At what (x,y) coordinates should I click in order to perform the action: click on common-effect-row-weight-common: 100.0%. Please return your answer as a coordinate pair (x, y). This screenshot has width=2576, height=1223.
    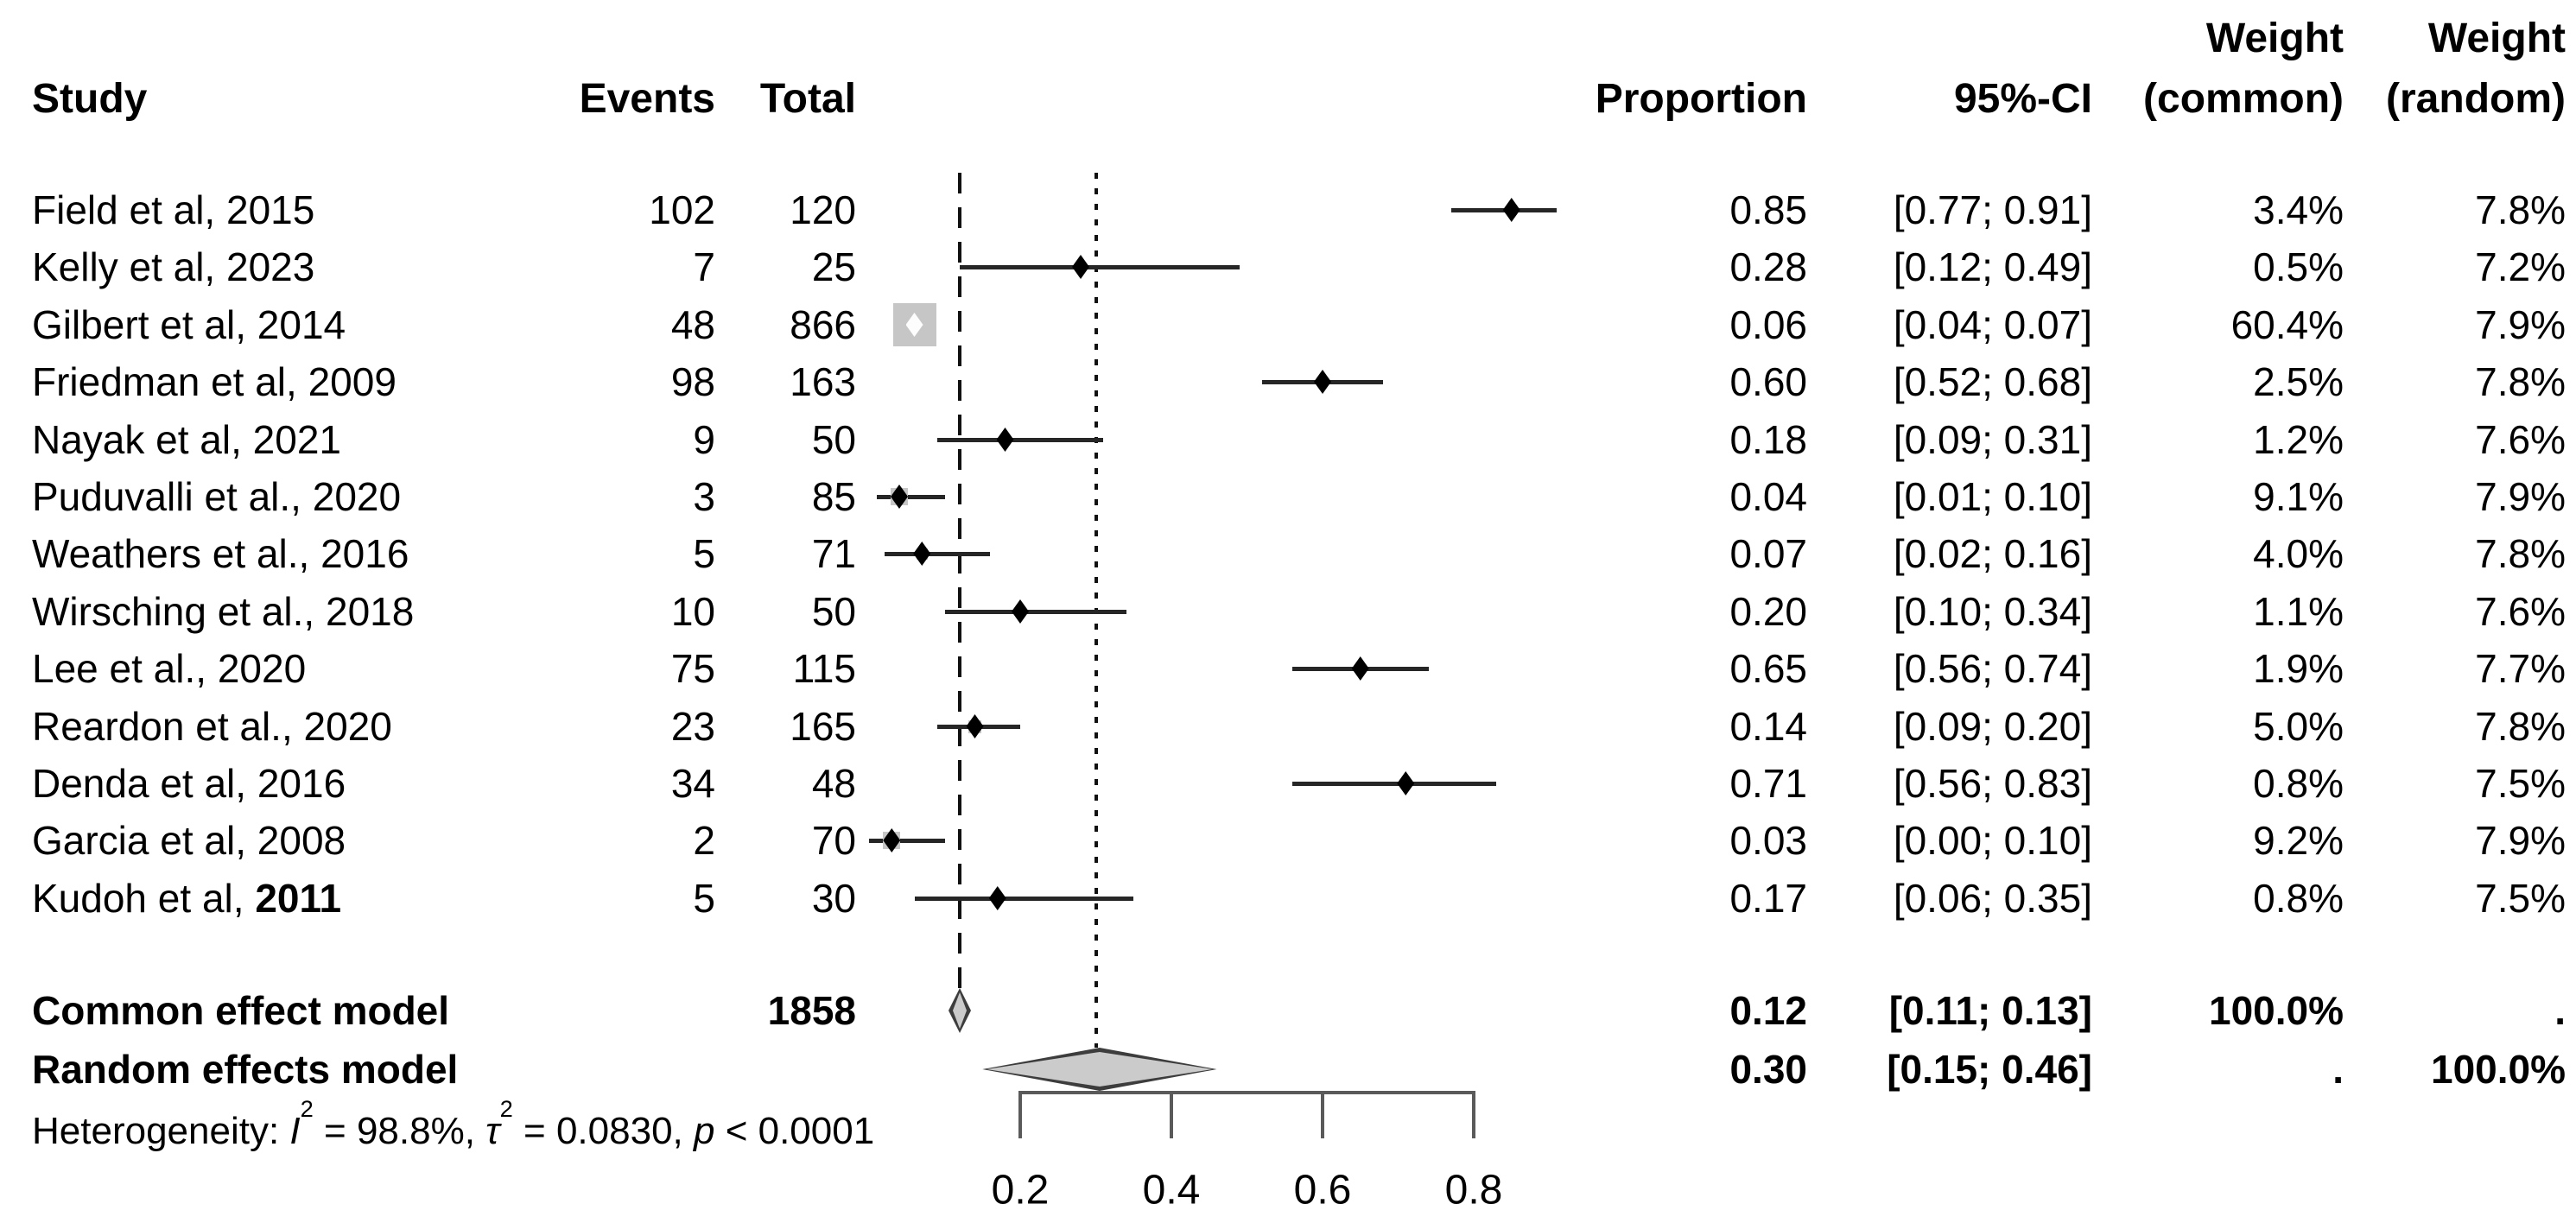
    Looking at the image, I should click on (2276, 1010).